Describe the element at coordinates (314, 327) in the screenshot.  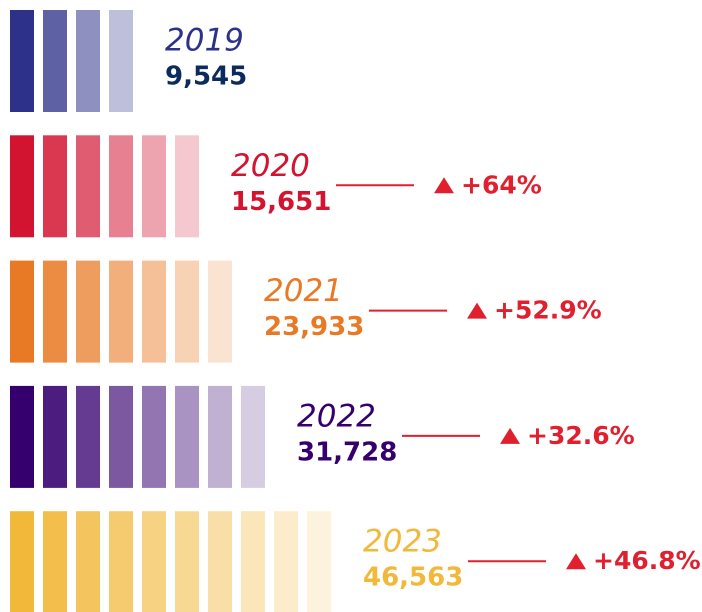
I see `value-label: 23,933` at that location.